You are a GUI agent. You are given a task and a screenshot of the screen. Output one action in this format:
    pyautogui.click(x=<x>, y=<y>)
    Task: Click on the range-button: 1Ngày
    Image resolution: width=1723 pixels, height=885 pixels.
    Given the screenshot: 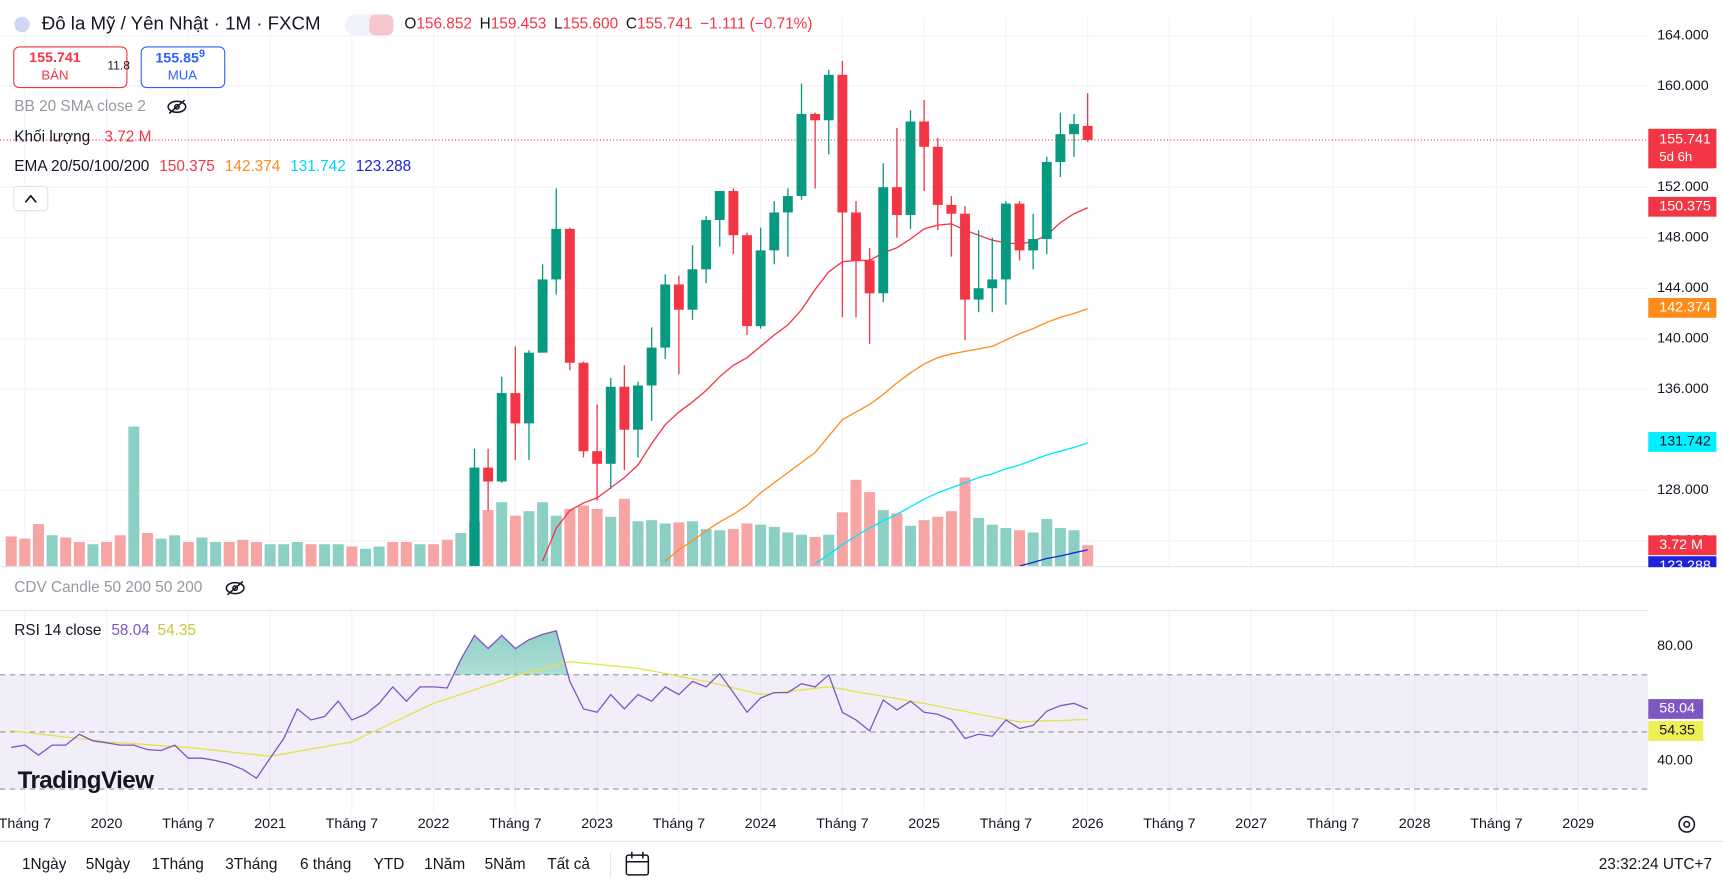 What is the action you would take?
    pyautogui.click(x=44, y=864)
    